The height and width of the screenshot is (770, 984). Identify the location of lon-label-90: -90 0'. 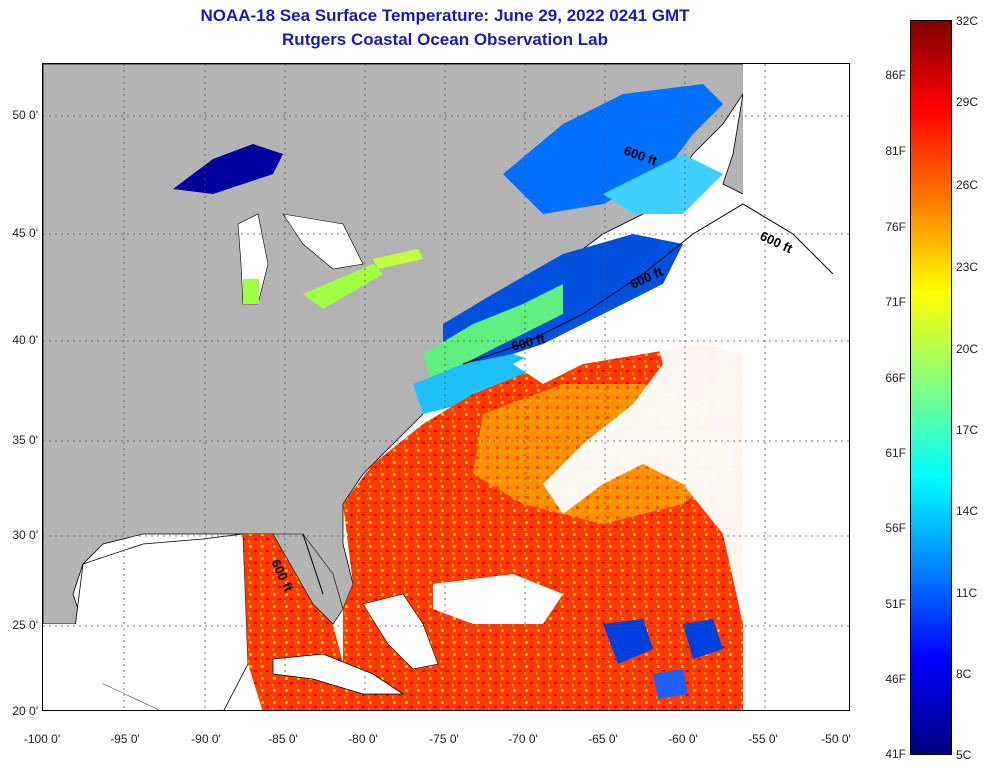
(206, 739).